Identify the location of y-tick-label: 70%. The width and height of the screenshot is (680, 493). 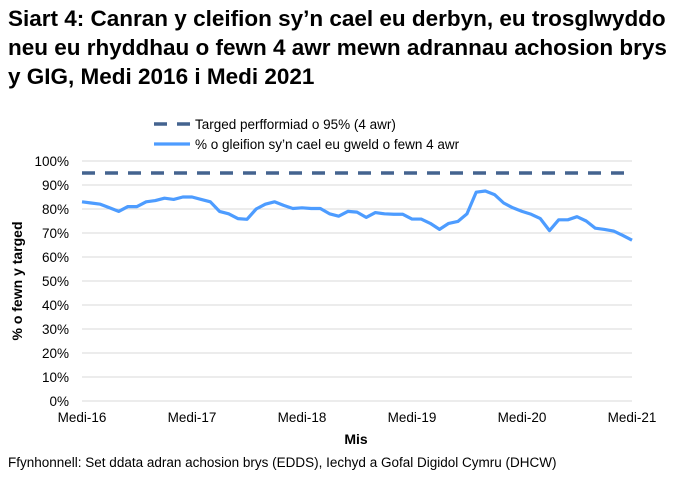
(55, 233).